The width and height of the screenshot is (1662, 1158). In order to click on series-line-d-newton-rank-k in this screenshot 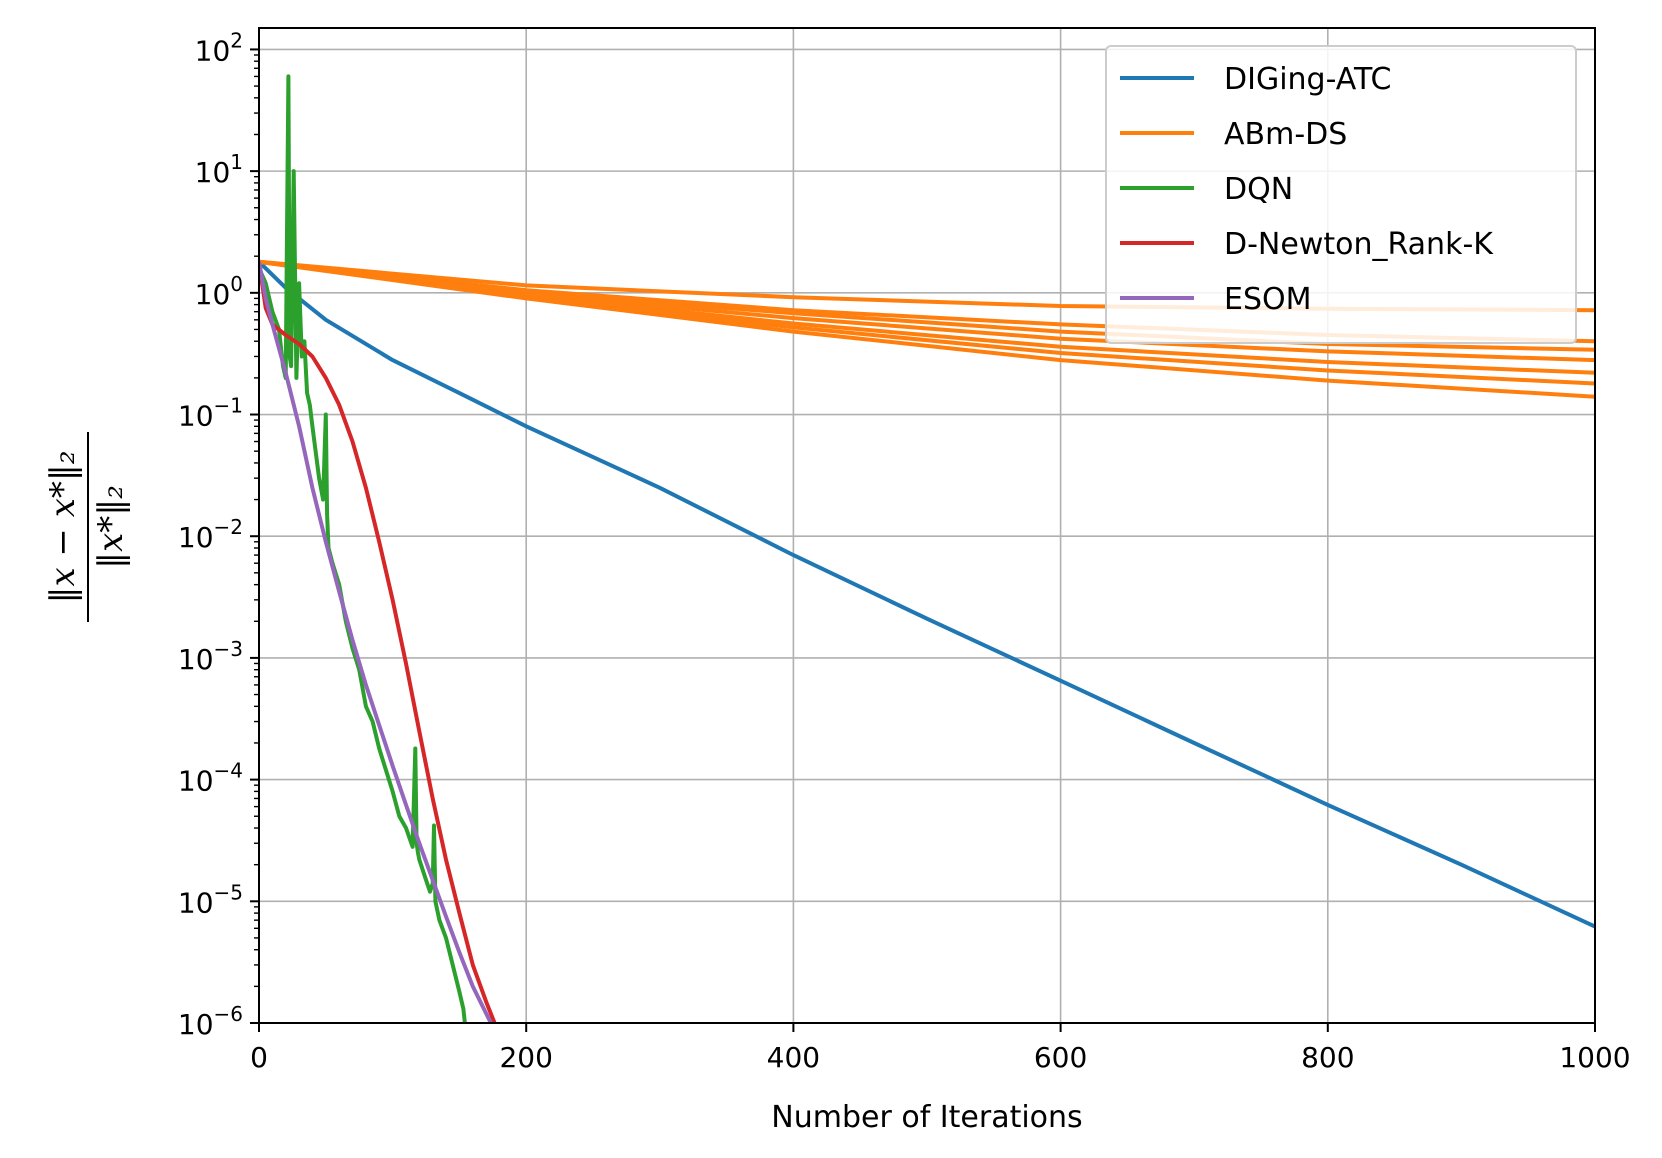, I will do `click(378, 642)`.